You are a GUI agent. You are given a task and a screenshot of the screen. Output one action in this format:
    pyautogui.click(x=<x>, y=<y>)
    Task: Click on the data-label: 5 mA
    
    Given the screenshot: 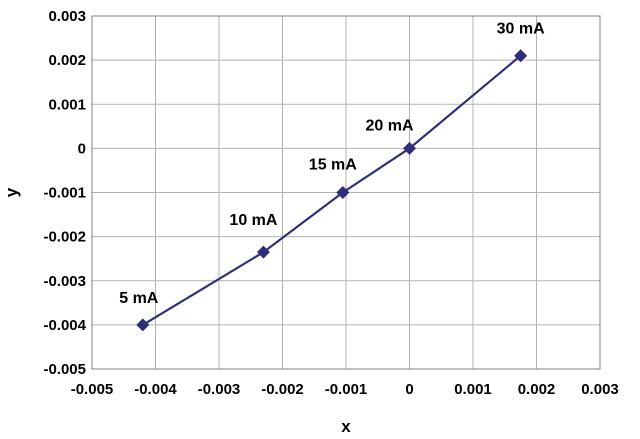 What is the action you would take?
    pyautogui.click(x=139, y=298)
    